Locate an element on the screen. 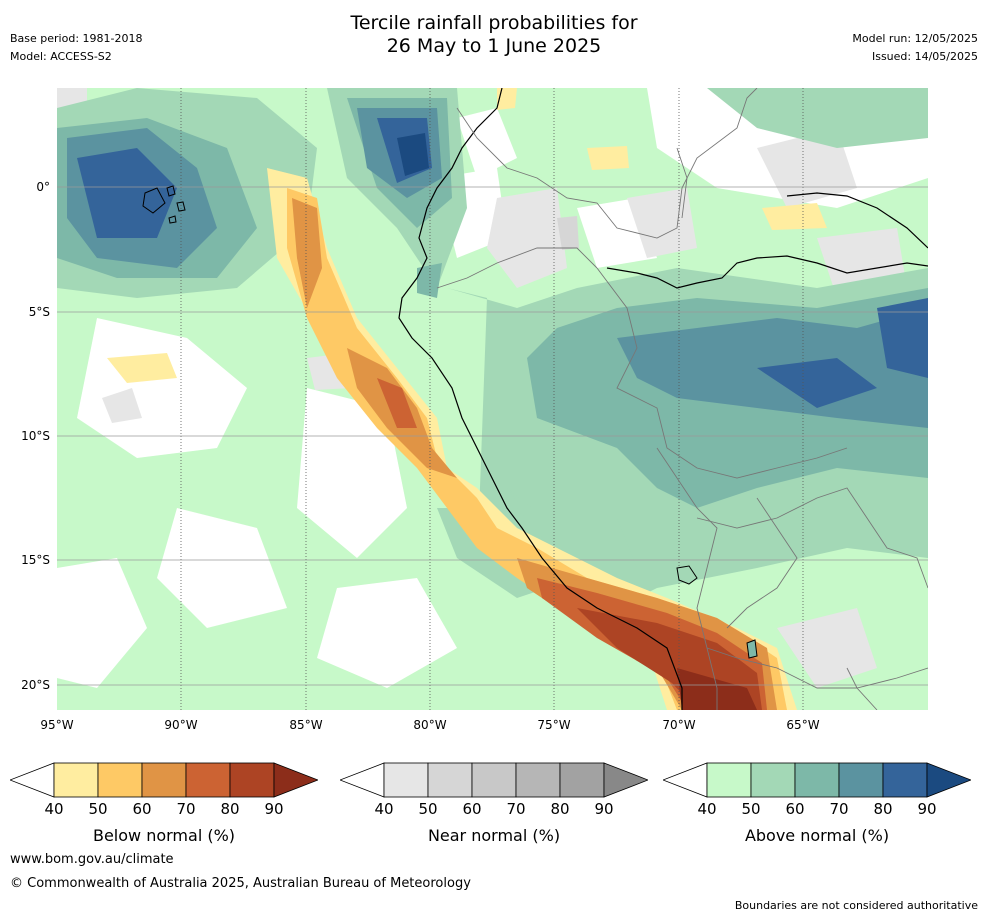 The height and width of the screenshot is (919, 988). model-run: Model run: 12/05/2025 is located at coordinates (915, 38).